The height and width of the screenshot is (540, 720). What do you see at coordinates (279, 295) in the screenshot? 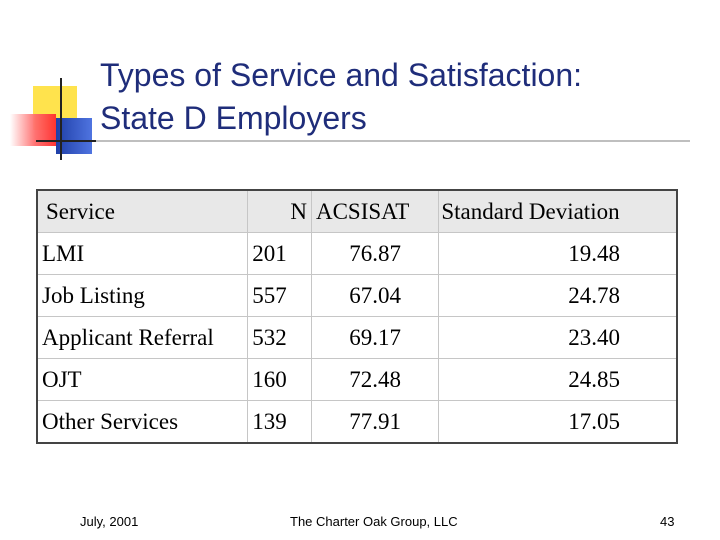
I see `cell-n: 557` at bounding box center [279, 295].